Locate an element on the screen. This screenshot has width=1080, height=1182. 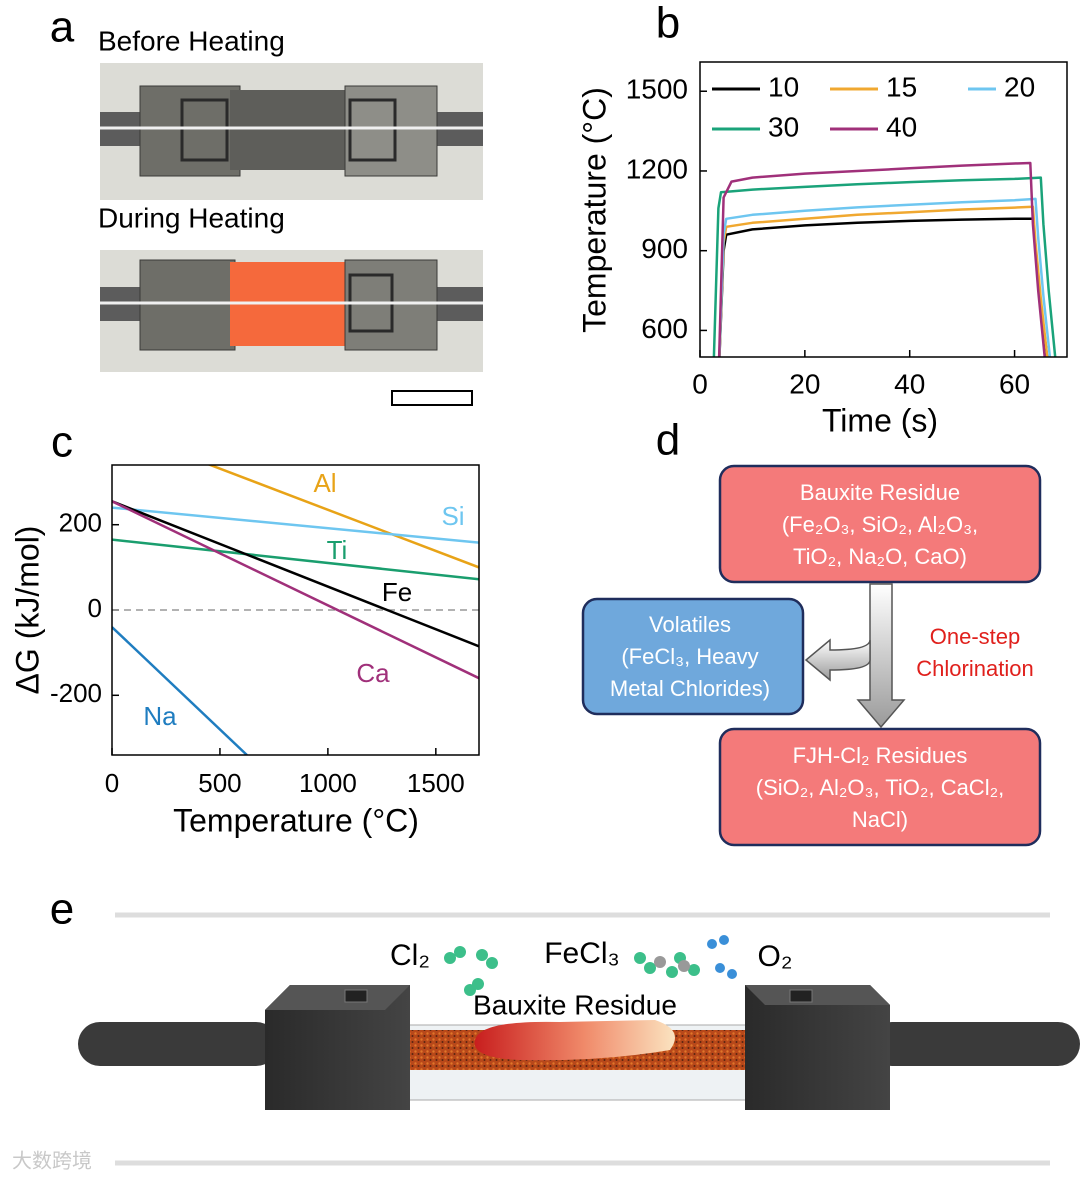
photo-caption: Before Heating is located at coordinates (191, 40).